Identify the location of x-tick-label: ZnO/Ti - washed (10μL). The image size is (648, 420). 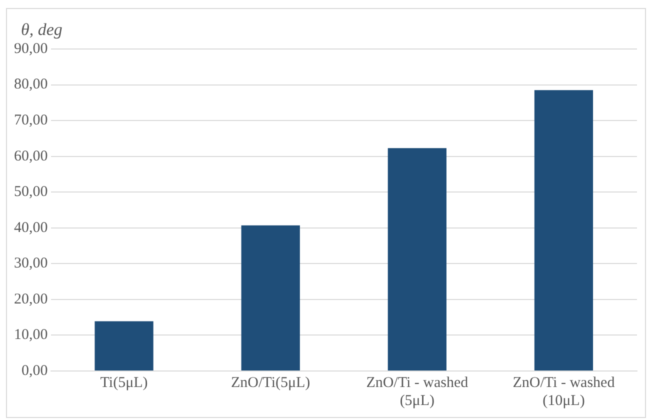
(564, 391).